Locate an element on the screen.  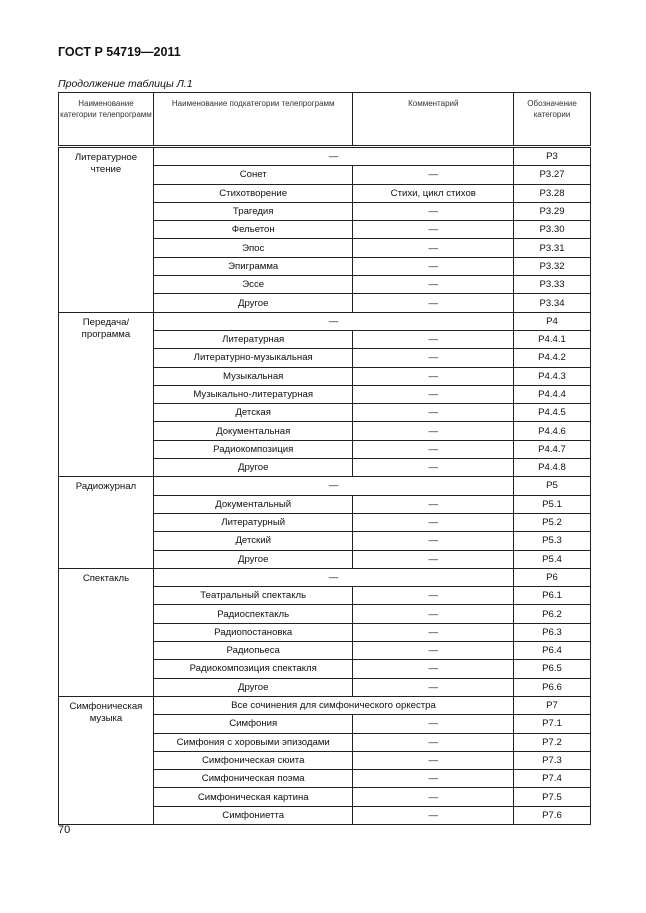
code-cell: Р3.34 is located at coordinates (552, 303).